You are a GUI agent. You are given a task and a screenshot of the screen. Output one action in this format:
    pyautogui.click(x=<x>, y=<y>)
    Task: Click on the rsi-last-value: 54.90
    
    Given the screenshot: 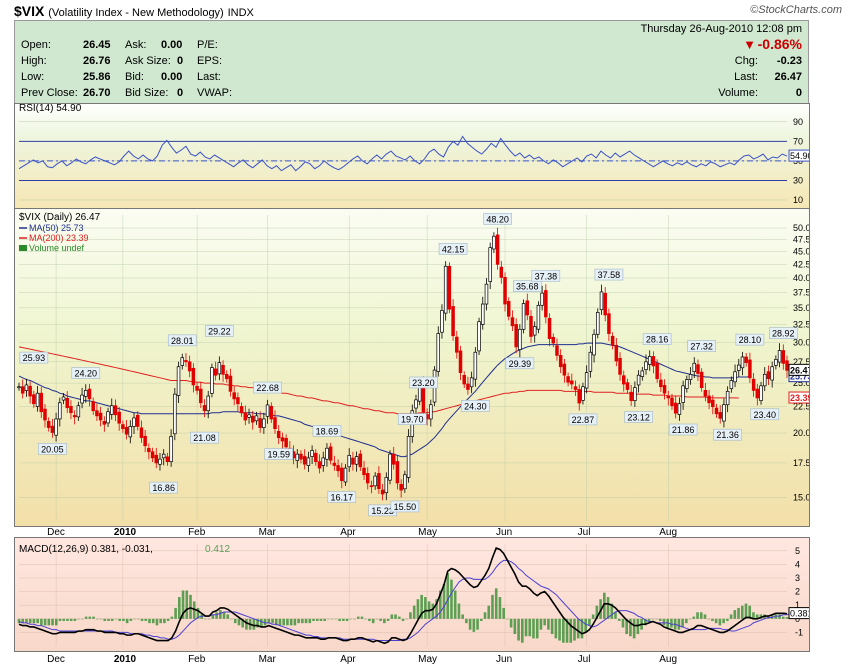 What is the action you would take?
    pyautogui.click(x=799, y=156)
    